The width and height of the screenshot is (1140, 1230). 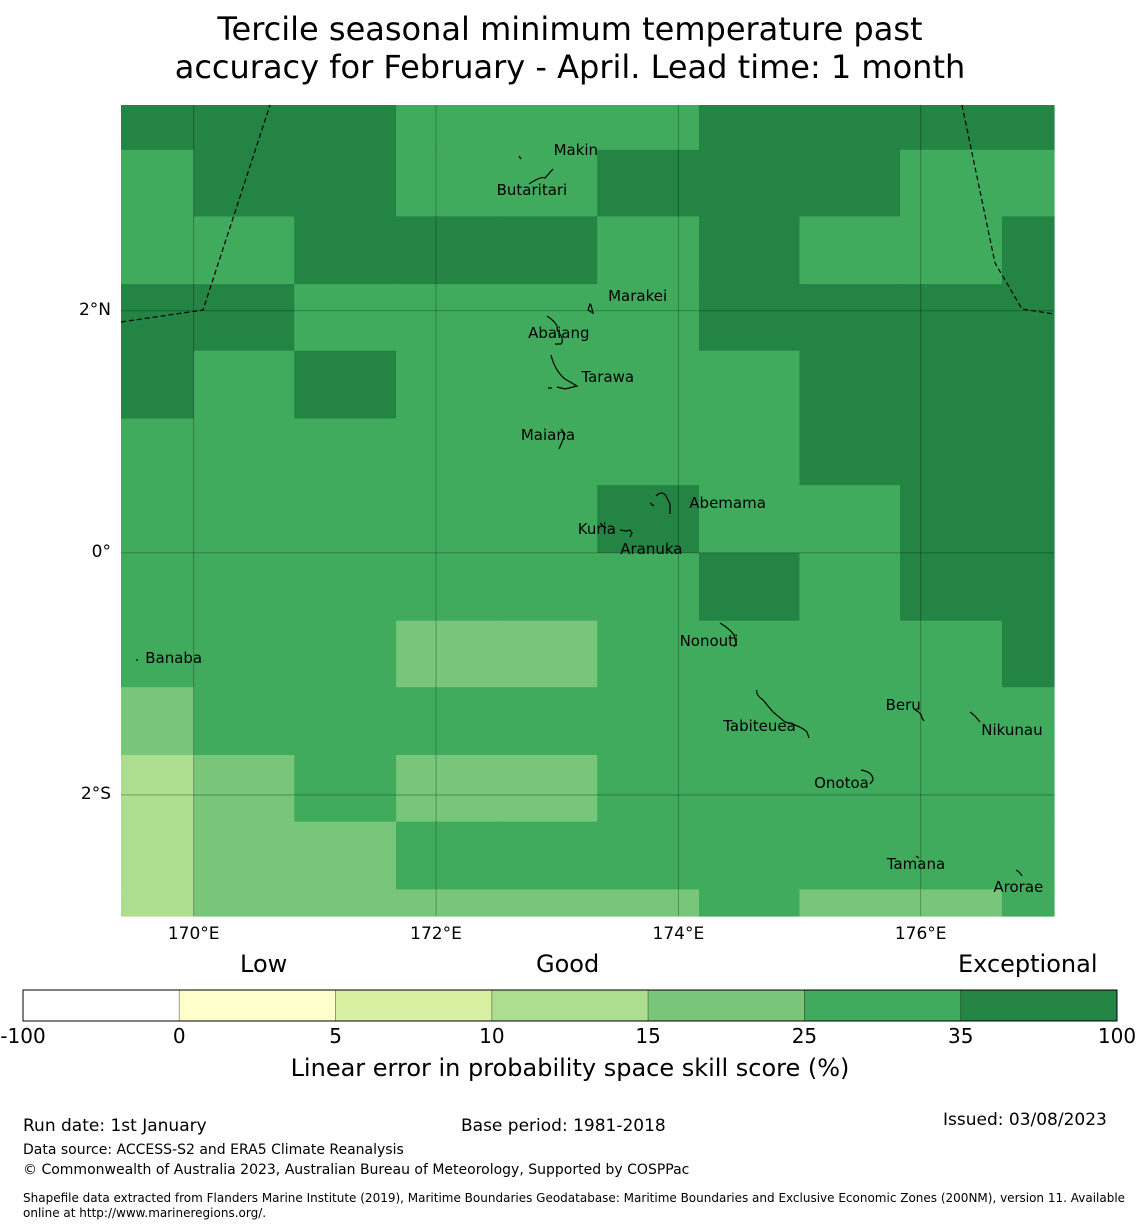 What do you see at coordinates (759, 725) in the screenshot?
I see `place-label: Tabiteuea` at bounding box center [759, 725].